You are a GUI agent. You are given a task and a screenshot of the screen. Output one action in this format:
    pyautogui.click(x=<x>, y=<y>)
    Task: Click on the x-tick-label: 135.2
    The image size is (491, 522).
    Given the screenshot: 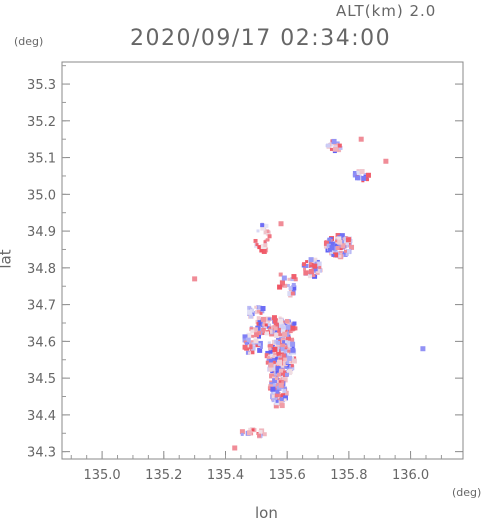 What is the action you would take?
    pyautogui.click(x=163, y=475)
    